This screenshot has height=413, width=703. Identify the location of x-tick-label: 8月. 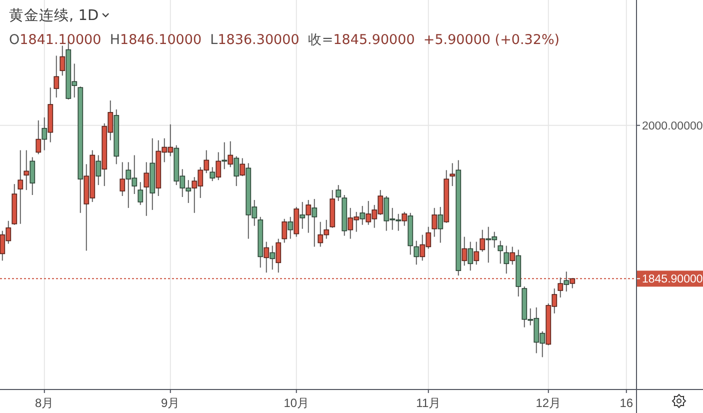
(44, 403).